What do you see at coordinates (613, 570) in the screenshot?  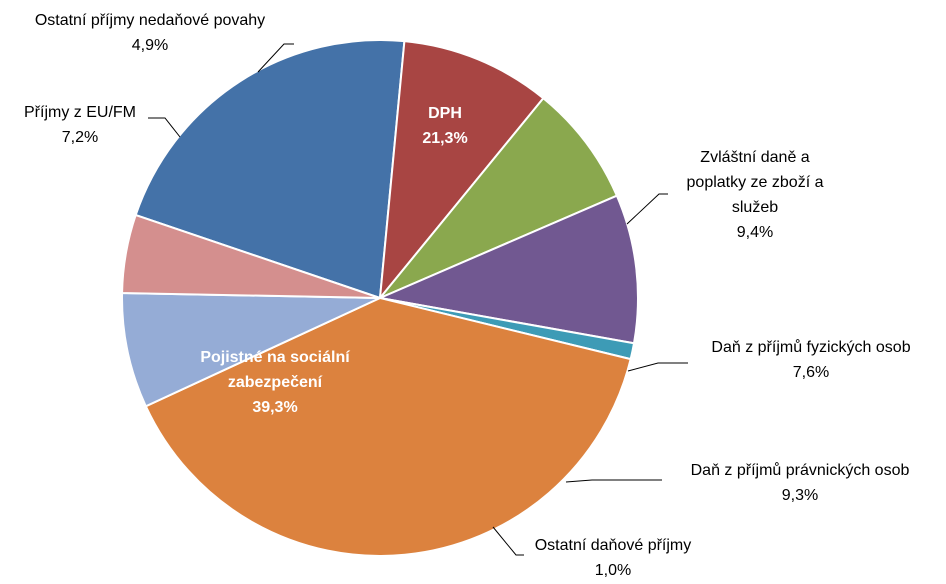 I see `slice-value-ostatni_danove: 1,0%` at bounding box center [613, 570].